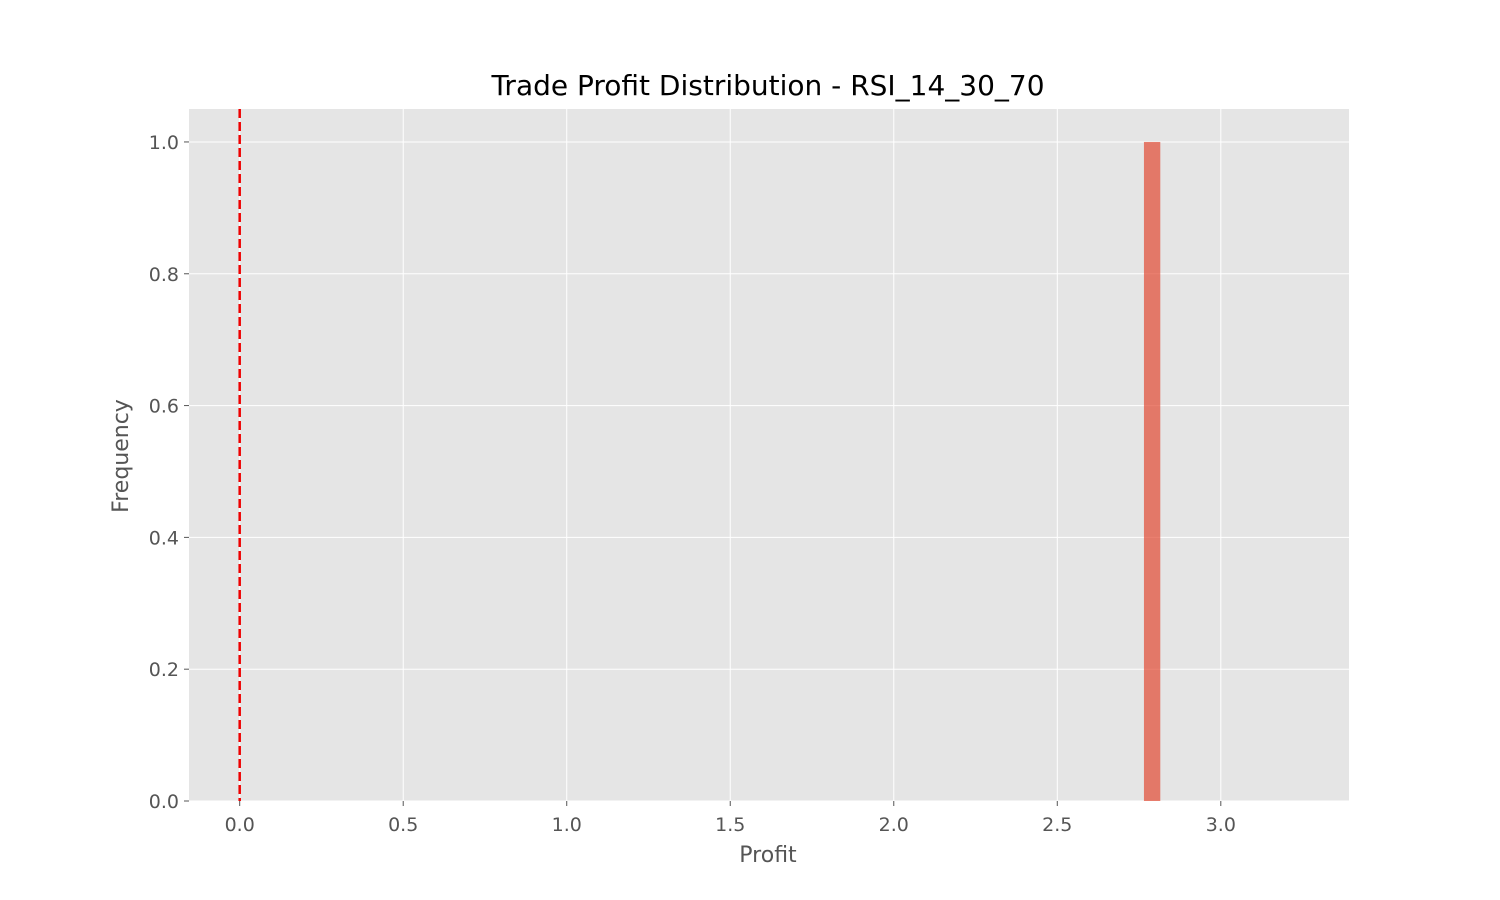 This screenshot has height=900, width=1500. Describe the element at coordinates (164, 670) in the screenshot. I see `y-tick-label: 0.2` at that location.